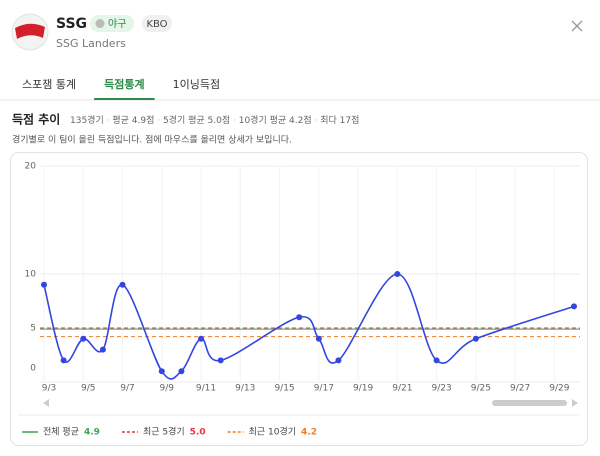 This screenshot has width=600, height=456. I want to click on tab-underline, so click(124, 99).